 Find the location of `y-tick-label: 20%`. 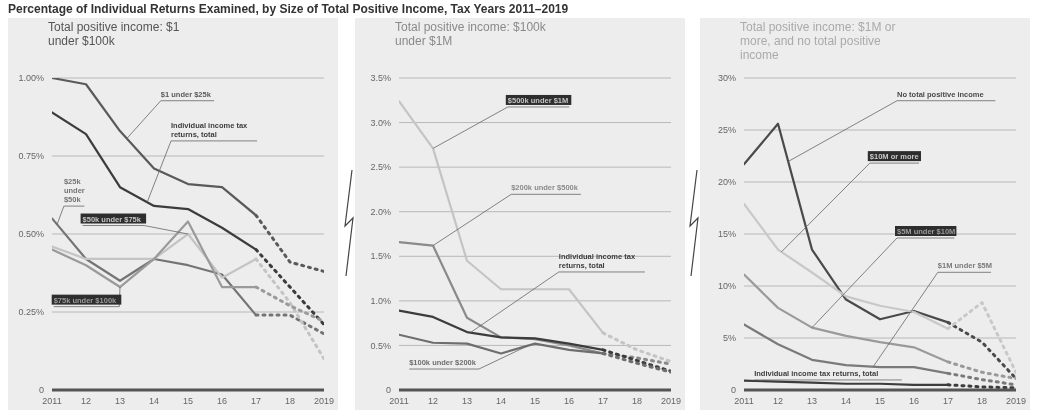

y-tick-label: 20% is located at coordinates (726, 182).